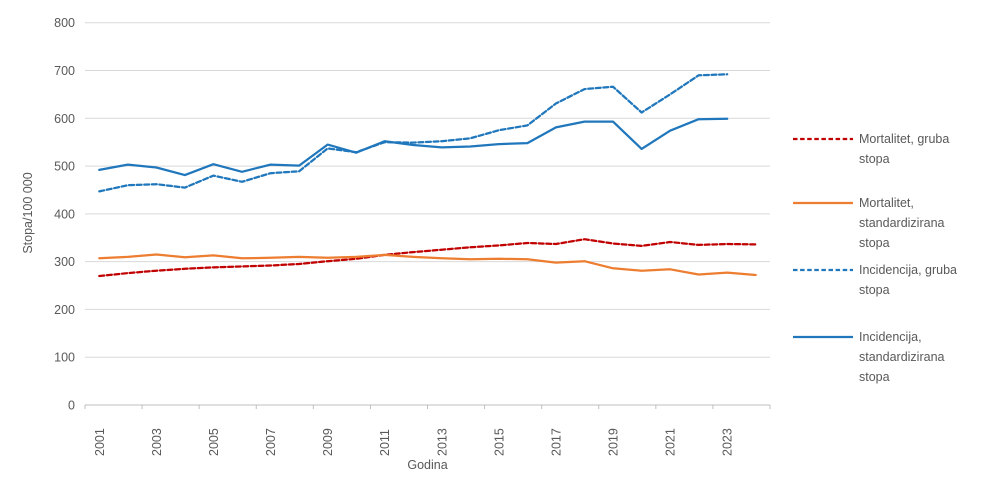  I want to click on legend-label: Mortalitet, standardizirana stopa, so click(902, 223).